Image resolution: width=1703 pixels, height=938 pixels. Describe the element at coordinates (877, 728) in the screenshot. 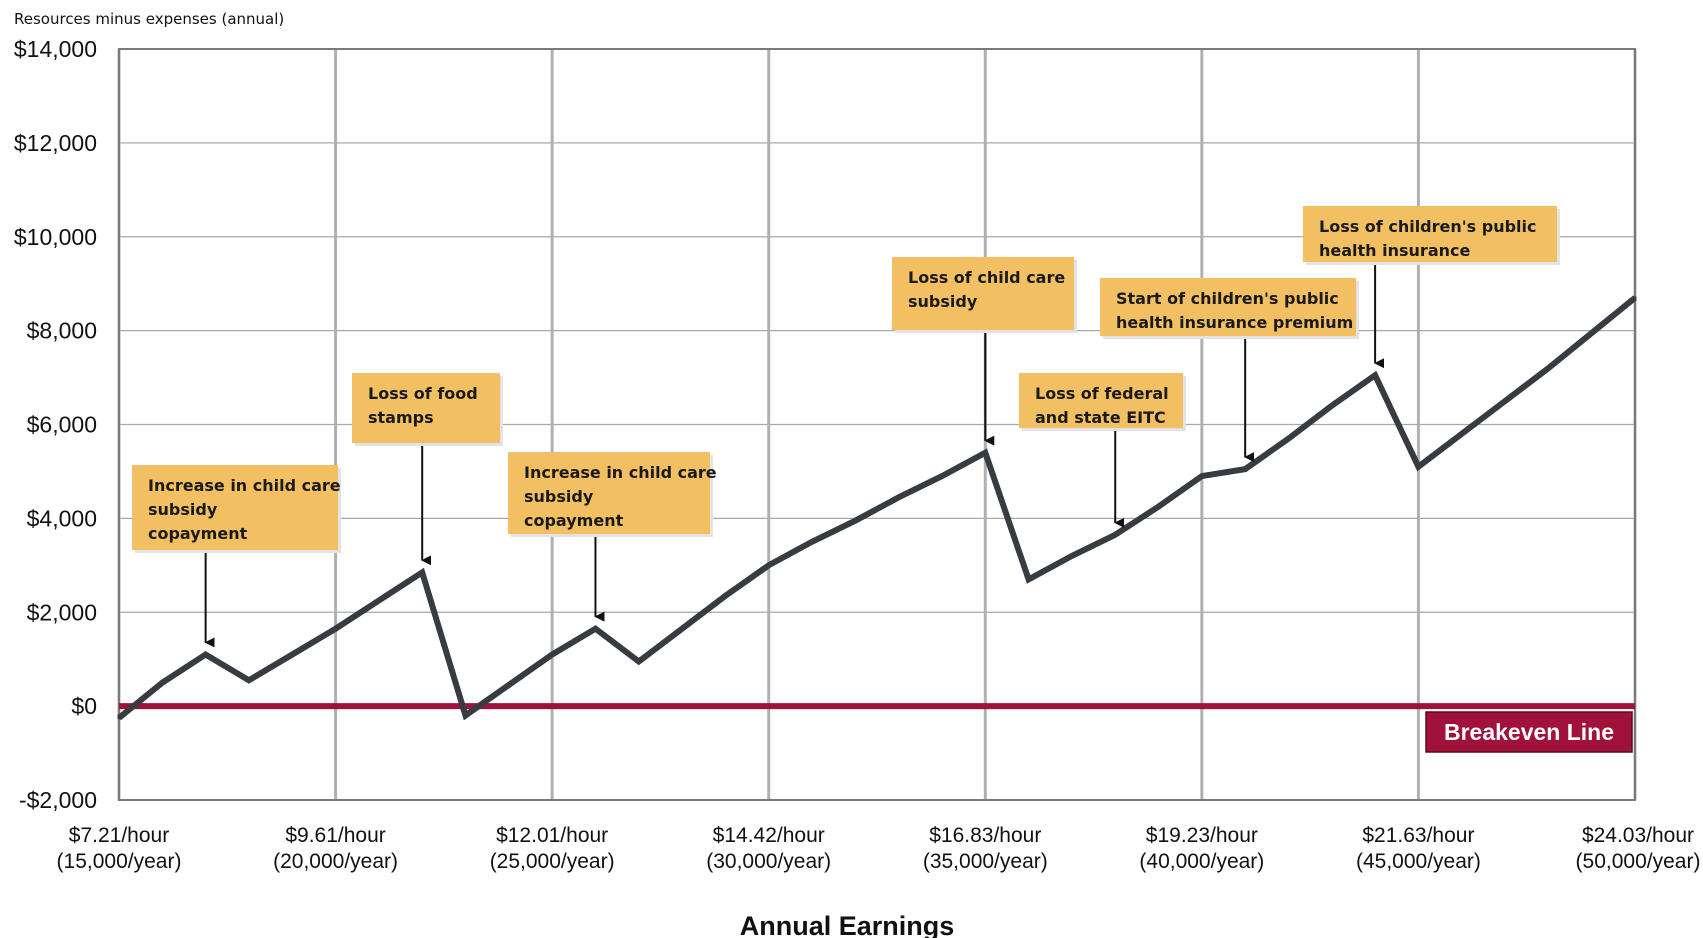

I see `breakeven-group: Breakeven Line` at that location.